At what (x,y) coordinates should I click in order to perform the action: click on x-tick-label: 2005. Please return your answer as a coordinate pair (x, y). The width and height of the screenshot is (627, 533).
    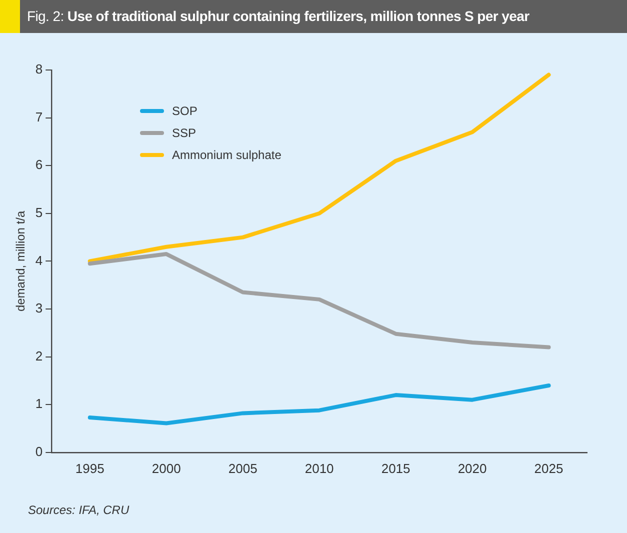
    Looking at the image, I should click on (243, 468).